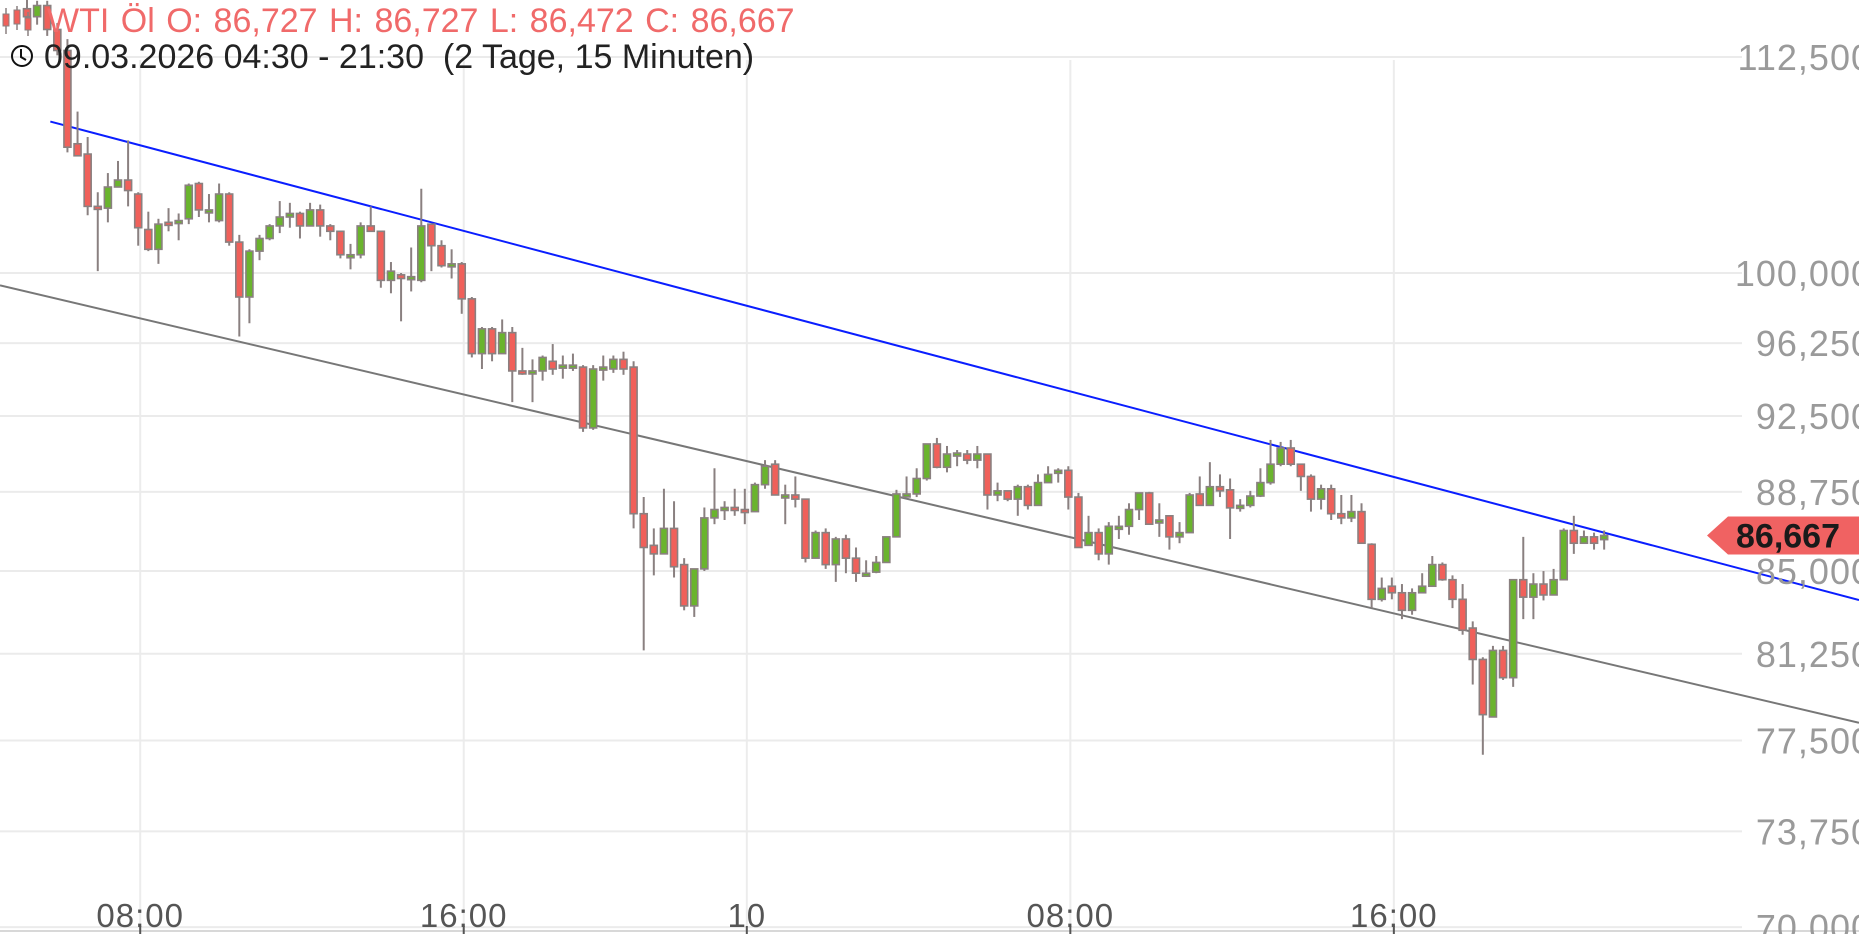 This screenshot has width=1859, height=934. I want to click on candlestick-chart-icon, so click(18, 21).